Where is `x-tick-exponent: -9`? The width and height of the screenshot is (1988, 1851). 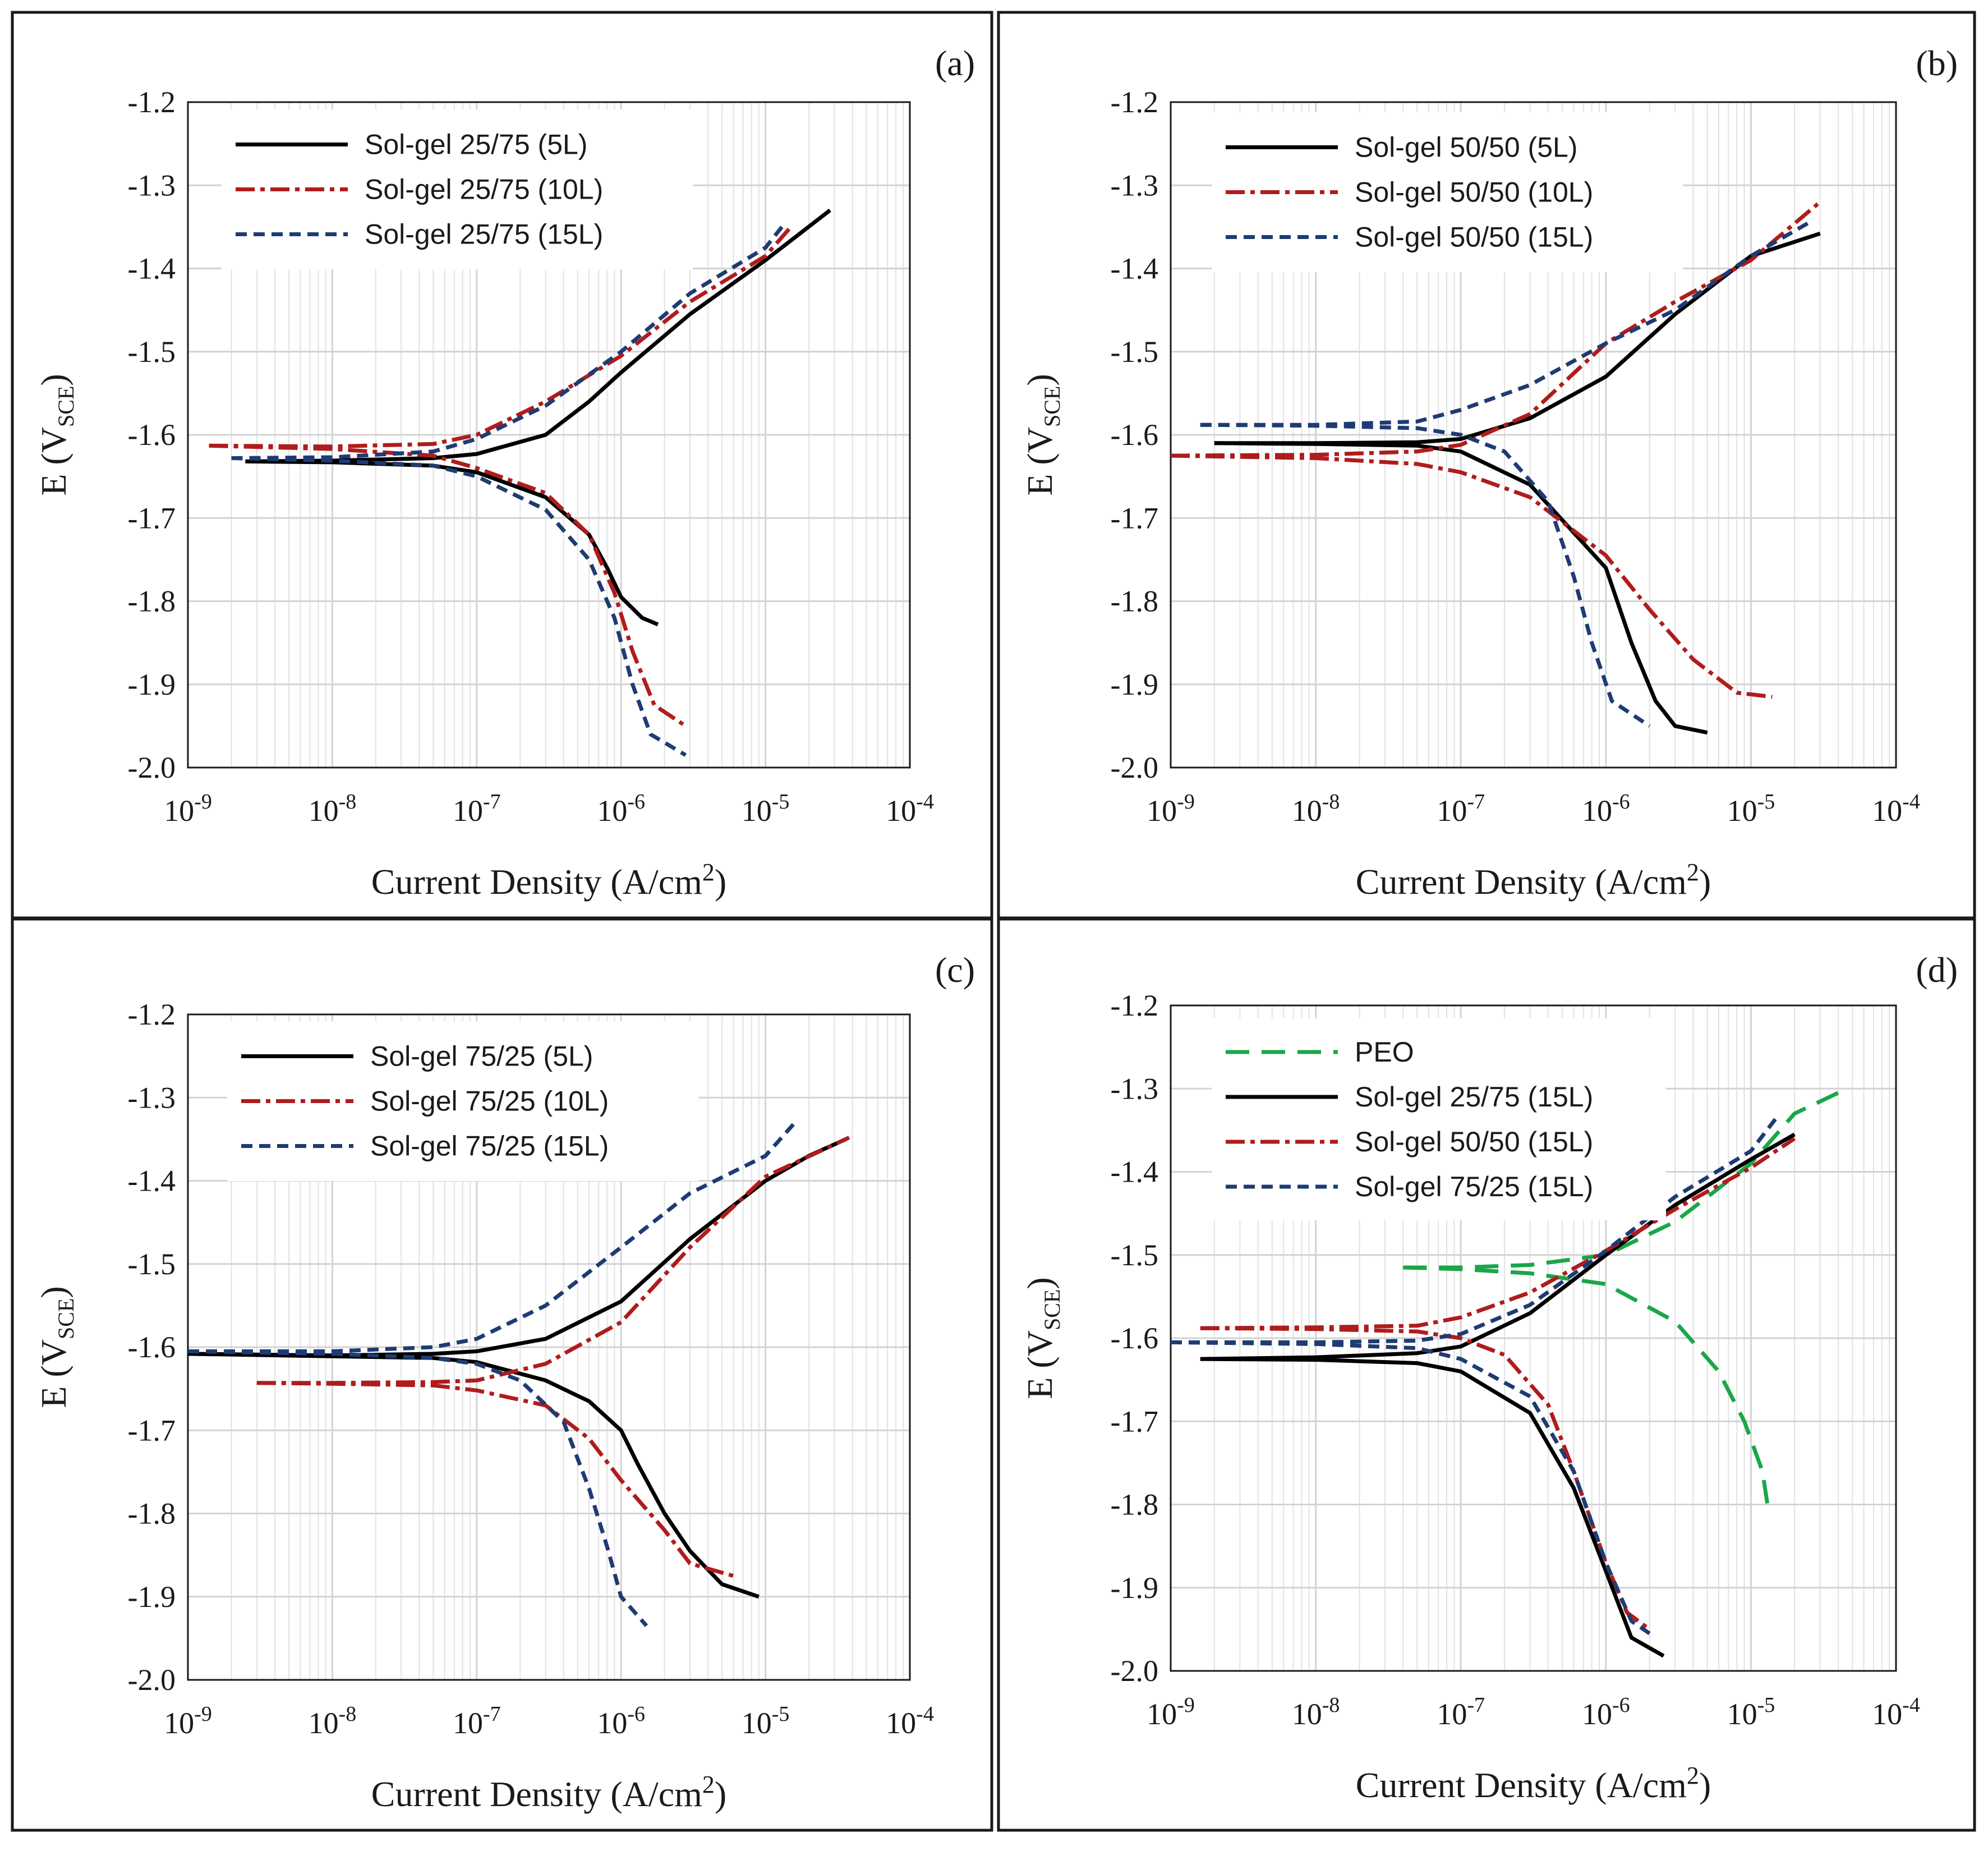
x-tick-exponent: -9 is located at coordinates (1186, 1705).